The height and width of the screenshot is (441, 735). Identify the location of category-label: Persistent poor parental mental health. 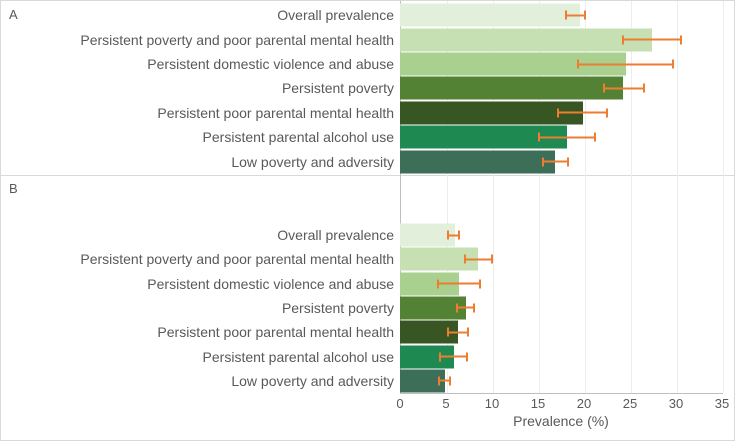
(275, 112).